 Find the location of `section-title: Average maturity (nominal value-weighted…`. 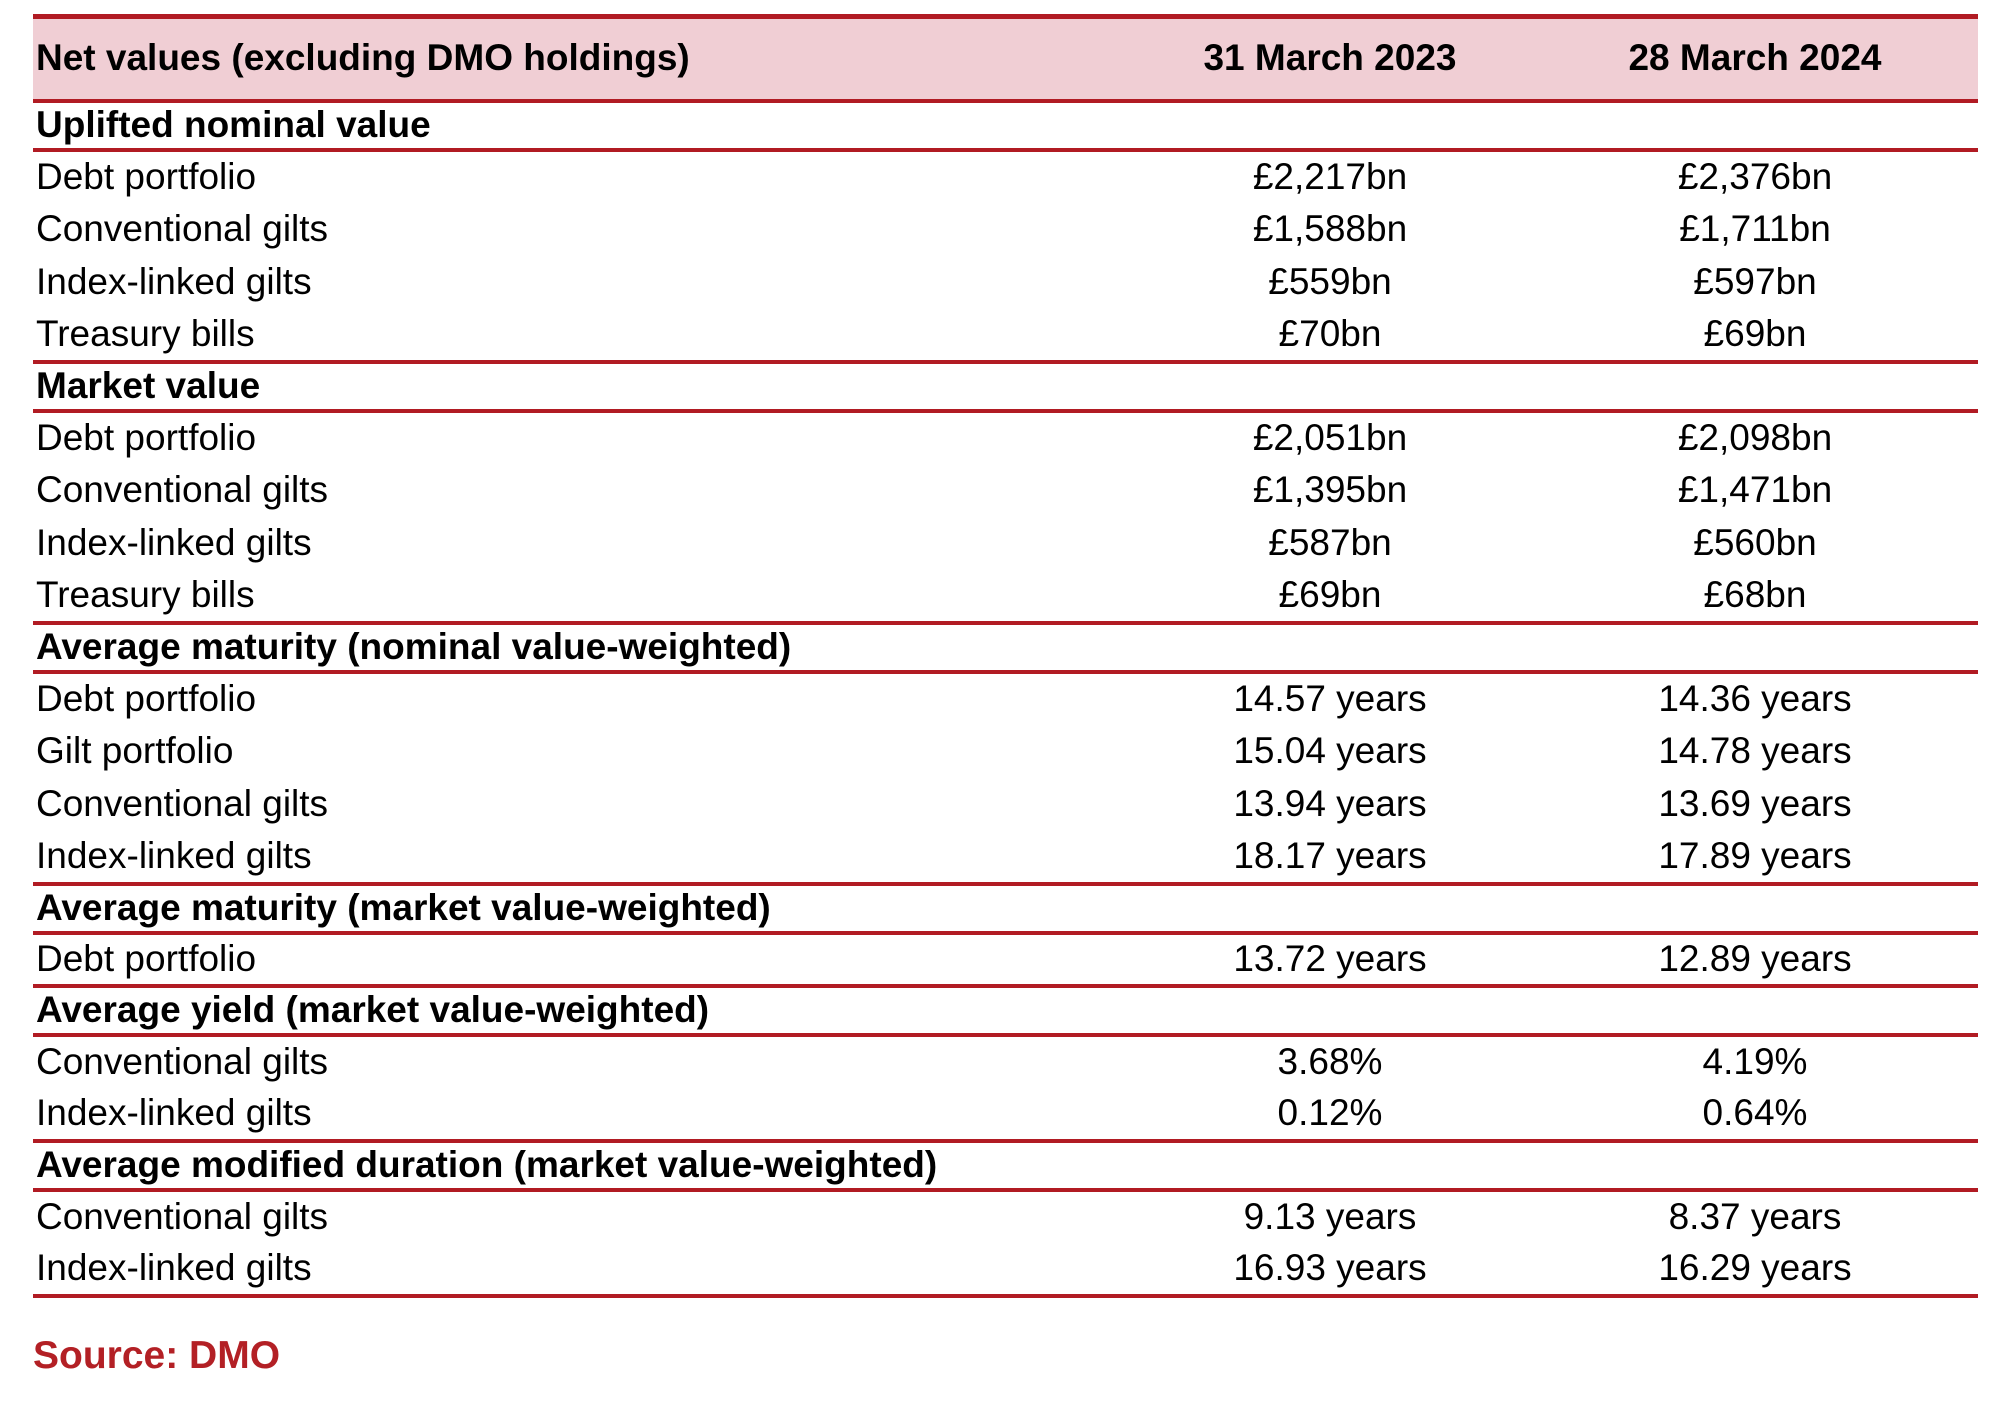

section-title: Average maturity (nominal value-weighted… is located at coordinates (414, 646).